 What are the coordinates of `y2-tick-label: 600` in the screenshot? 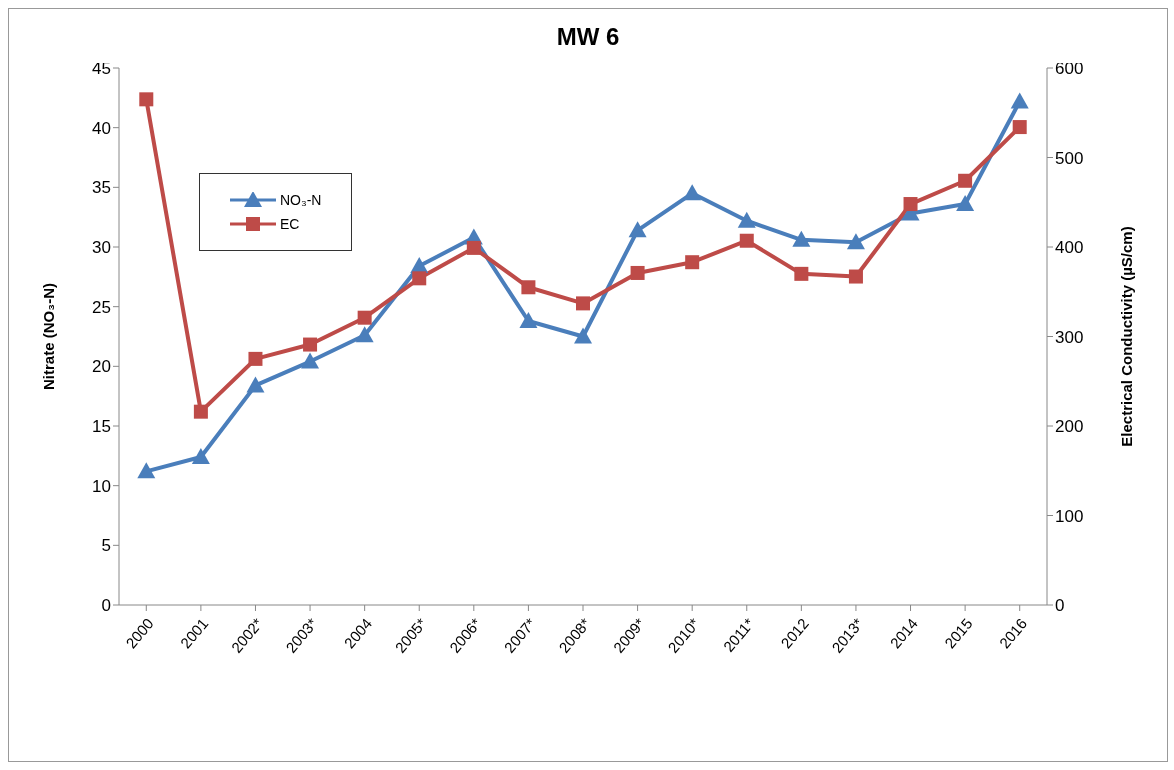 It's located at (1069, 69).